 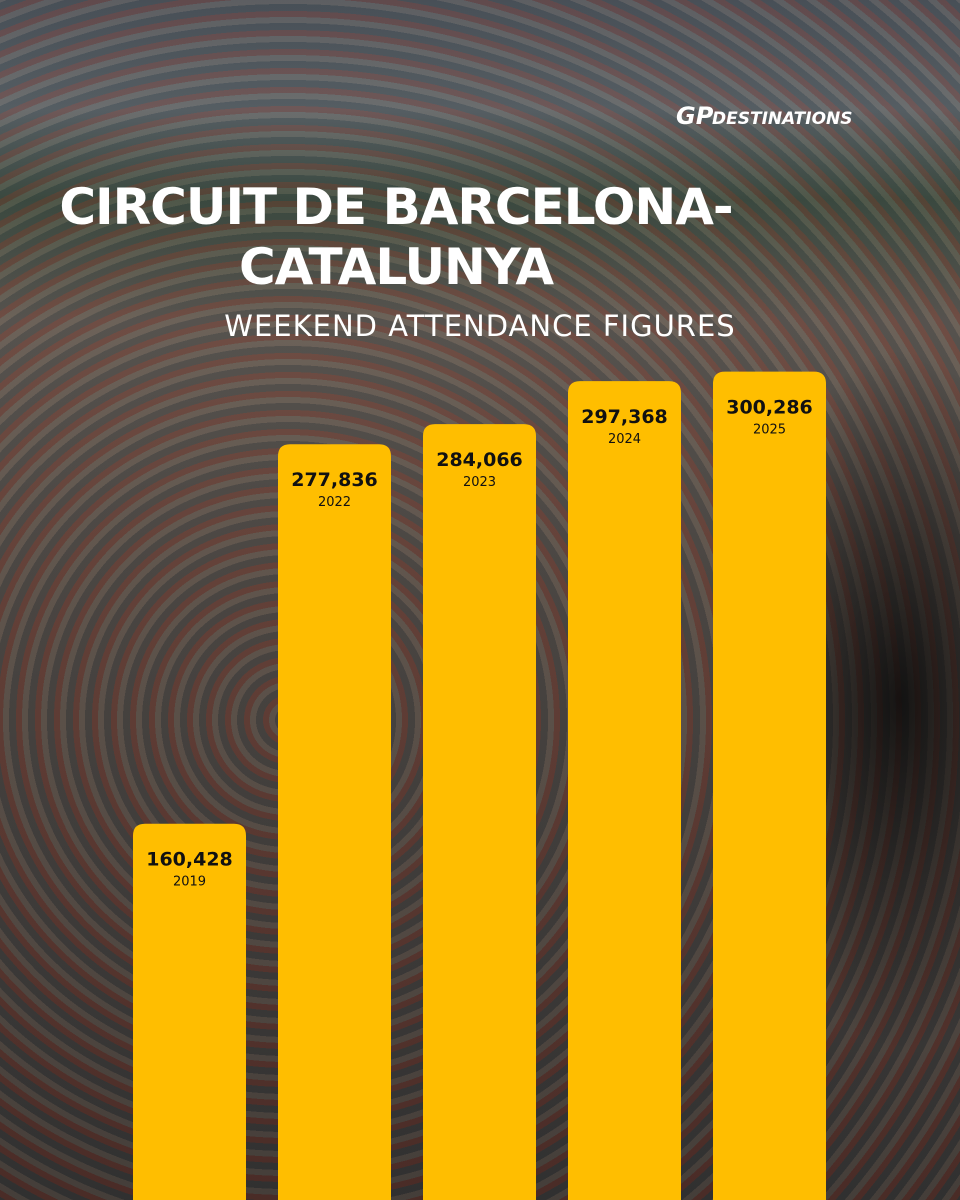 What do you see at coordinates (782, 119) in the screenshot?
I see `brand: DESTINATIONS` at bounding box center [782, 119].